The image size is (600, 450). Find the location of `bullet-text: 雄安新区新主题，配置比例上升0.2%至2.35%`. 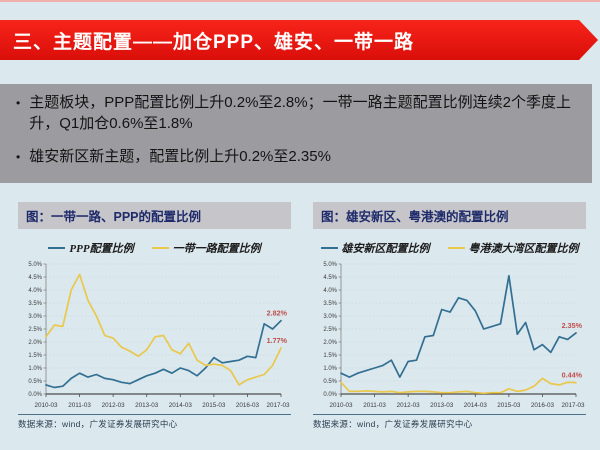

bullet-text: 雄安新区新主题，配置比例上升0.2%至2.35% is located at coordinates (180, 157).